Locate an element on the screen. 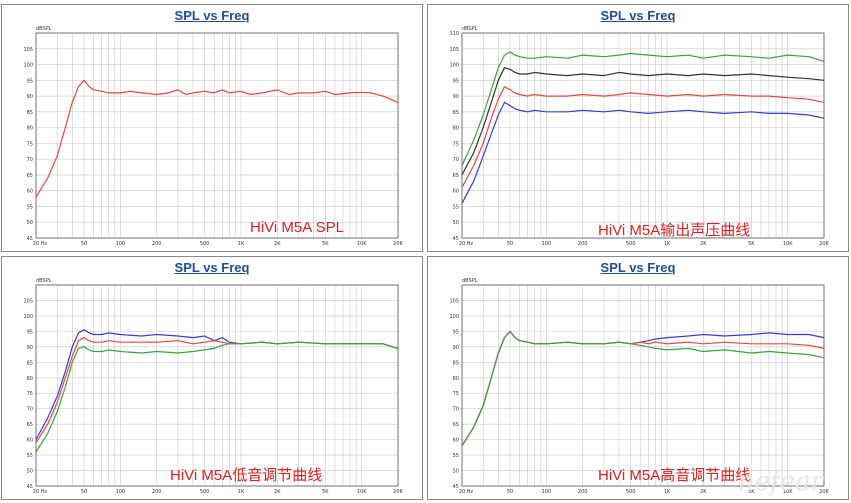  chart-annotation: HiVi M5A SPL is located at coordinates (297, 227).